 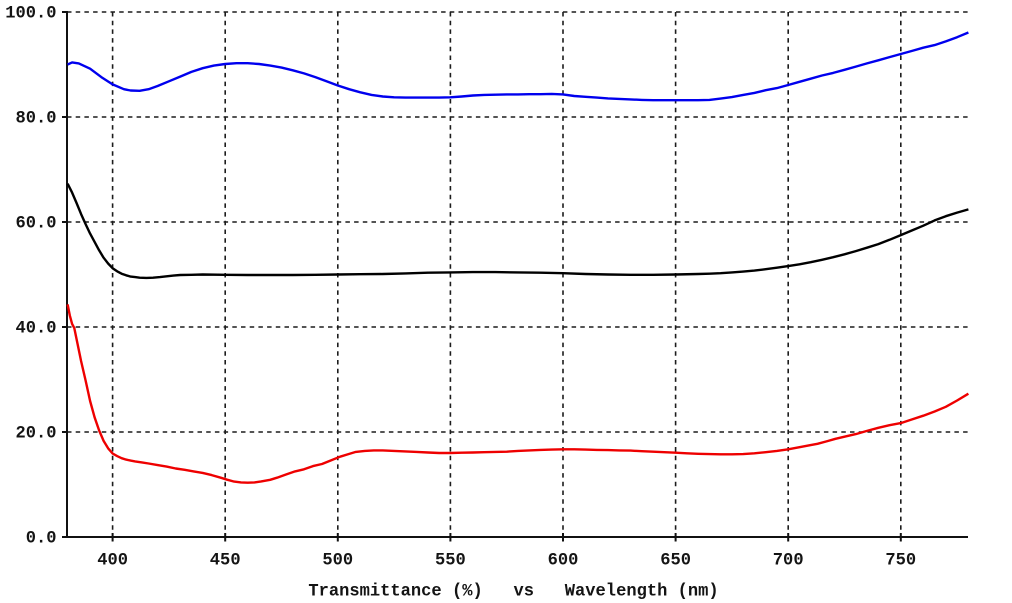 What do you see at coordinates (900, 561) in the screenshot?
I see `svg-text: 750` at bounding box center [900, 561].